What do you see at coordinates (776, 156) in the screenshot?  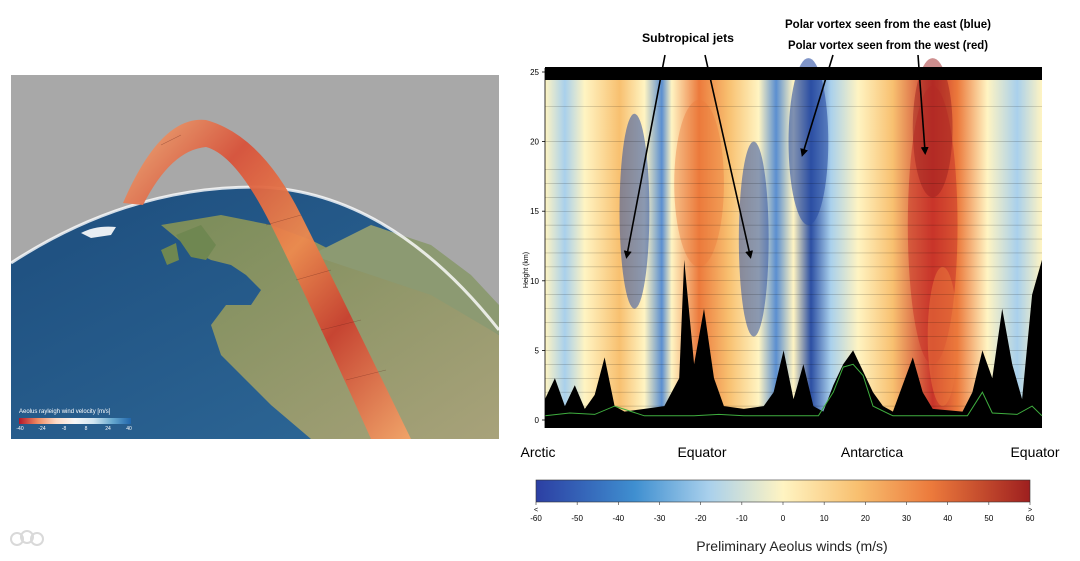 I see `annotation-arrows` at bounding box center [776, 156].